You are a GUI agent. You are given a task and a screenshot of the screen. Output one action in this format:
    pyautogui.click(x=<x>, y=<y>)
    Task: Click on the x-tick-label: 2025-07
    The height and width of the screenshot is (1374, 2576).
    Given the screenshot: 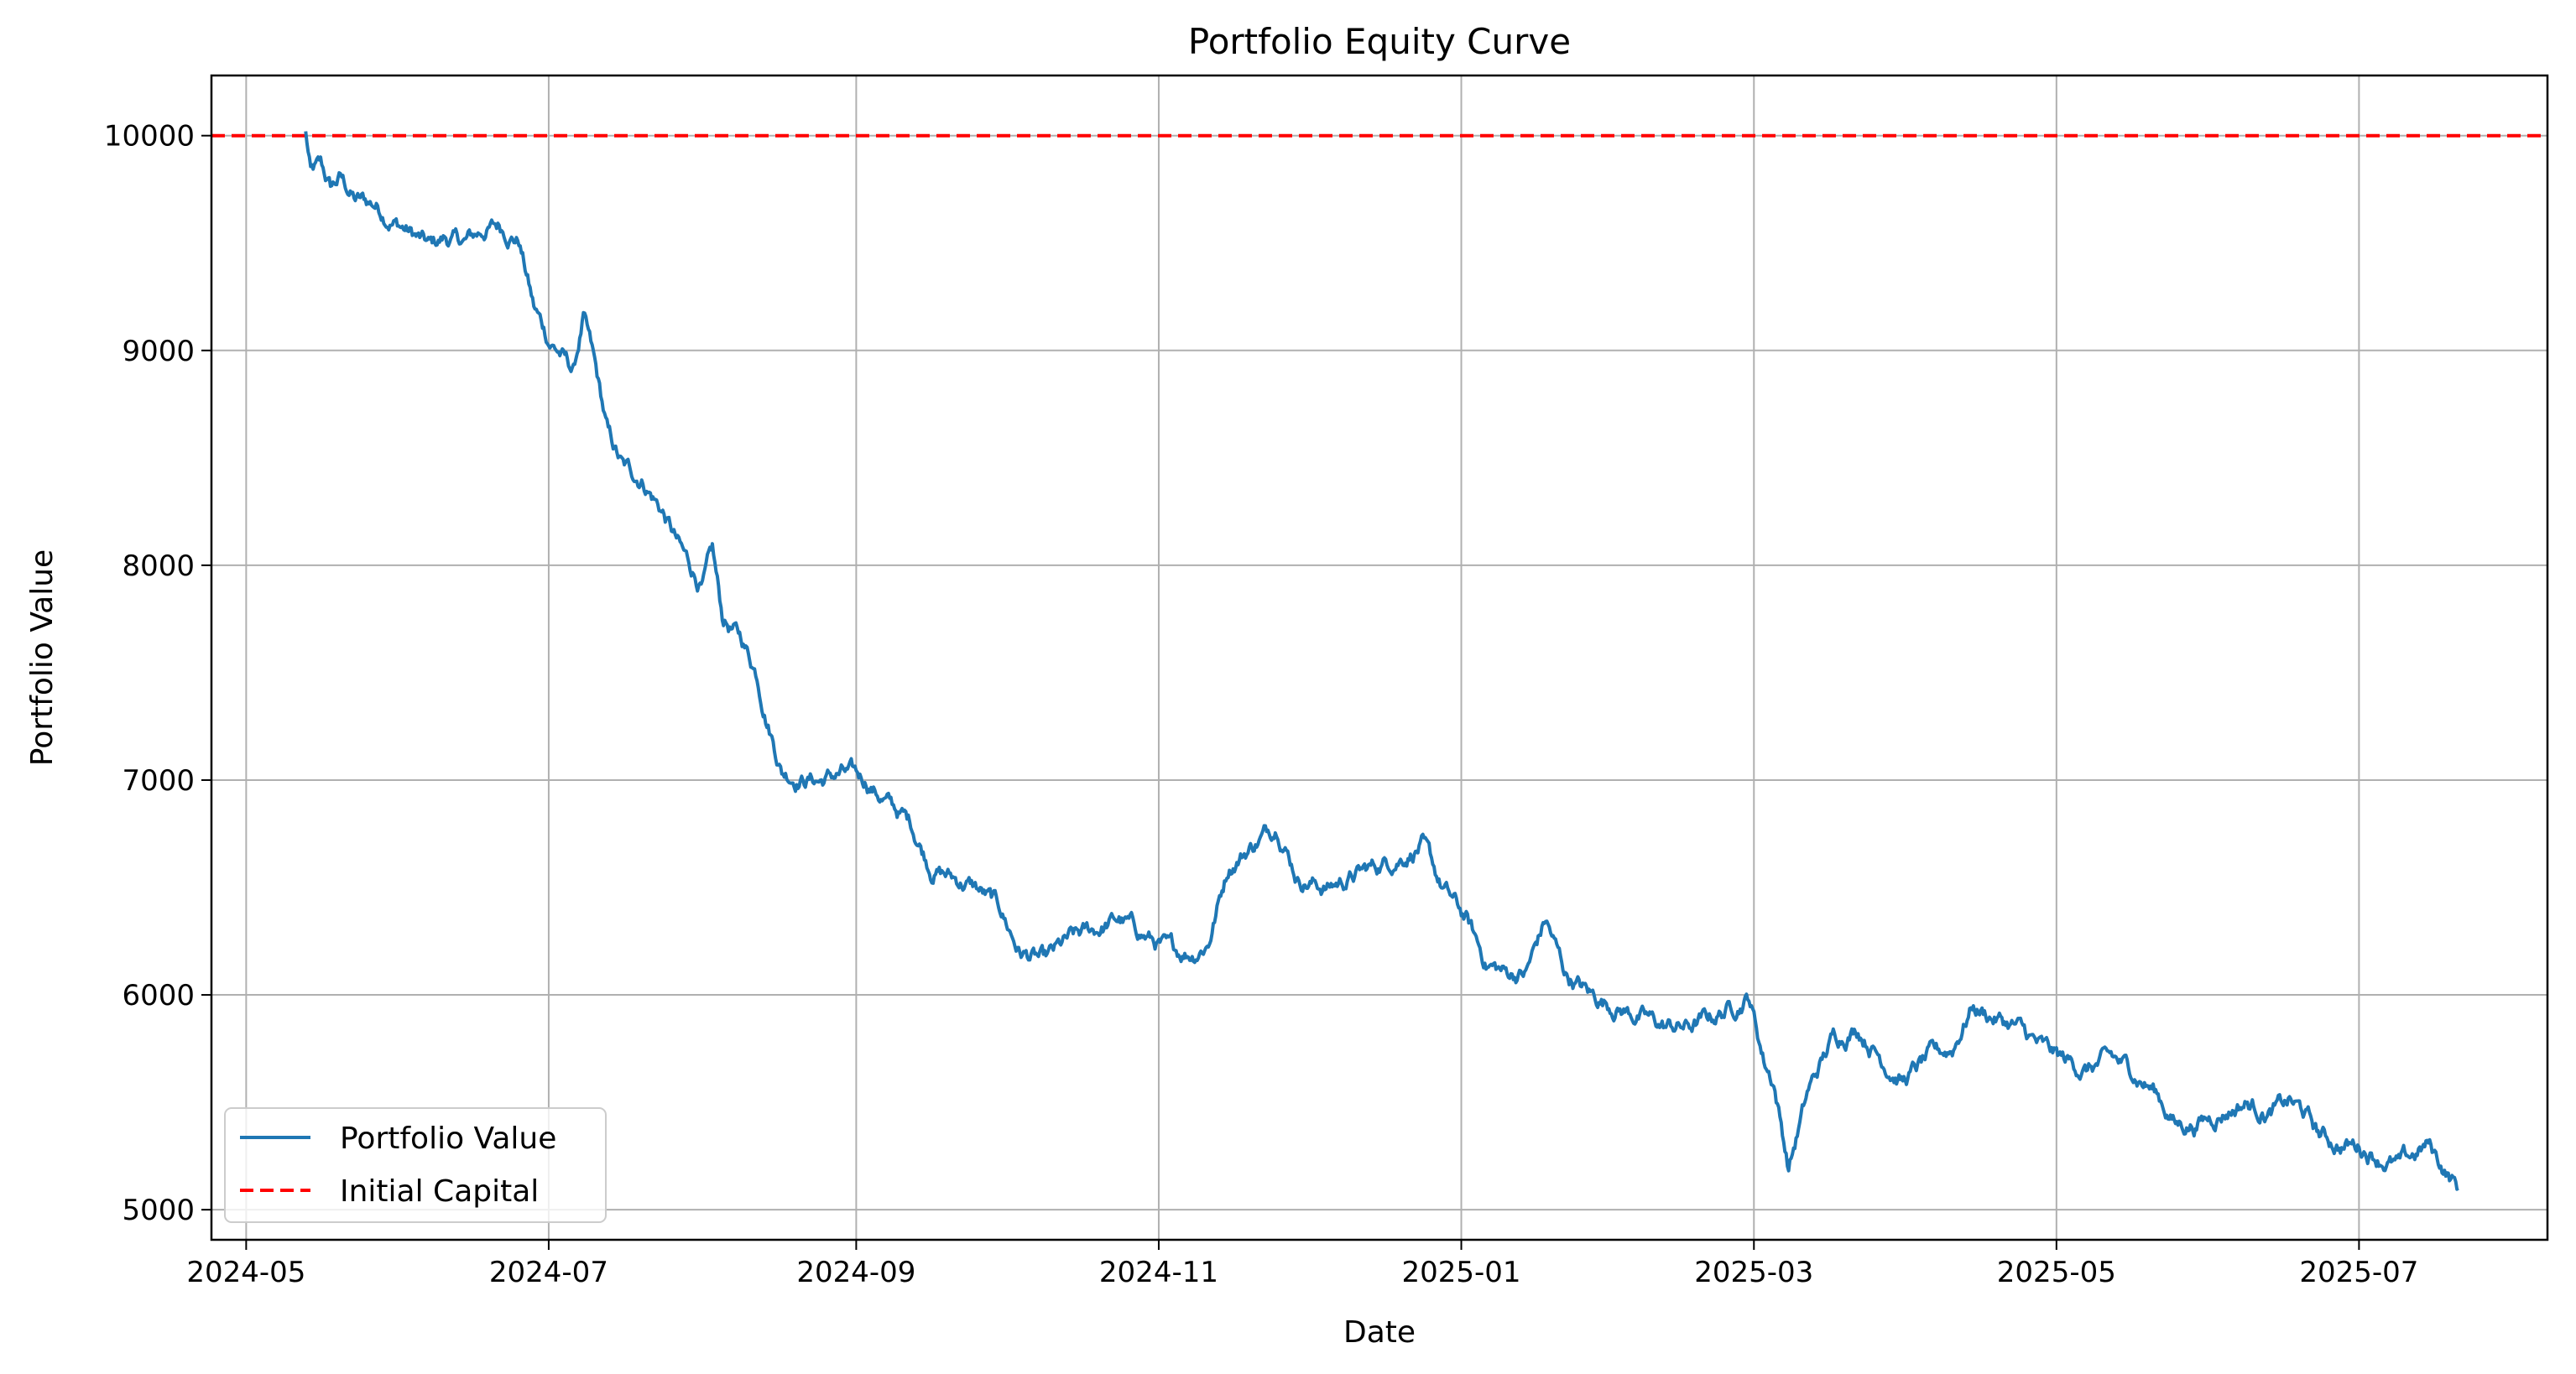 What is the action you would take?
    pyautogui.click(x=2358, y=1272)
    